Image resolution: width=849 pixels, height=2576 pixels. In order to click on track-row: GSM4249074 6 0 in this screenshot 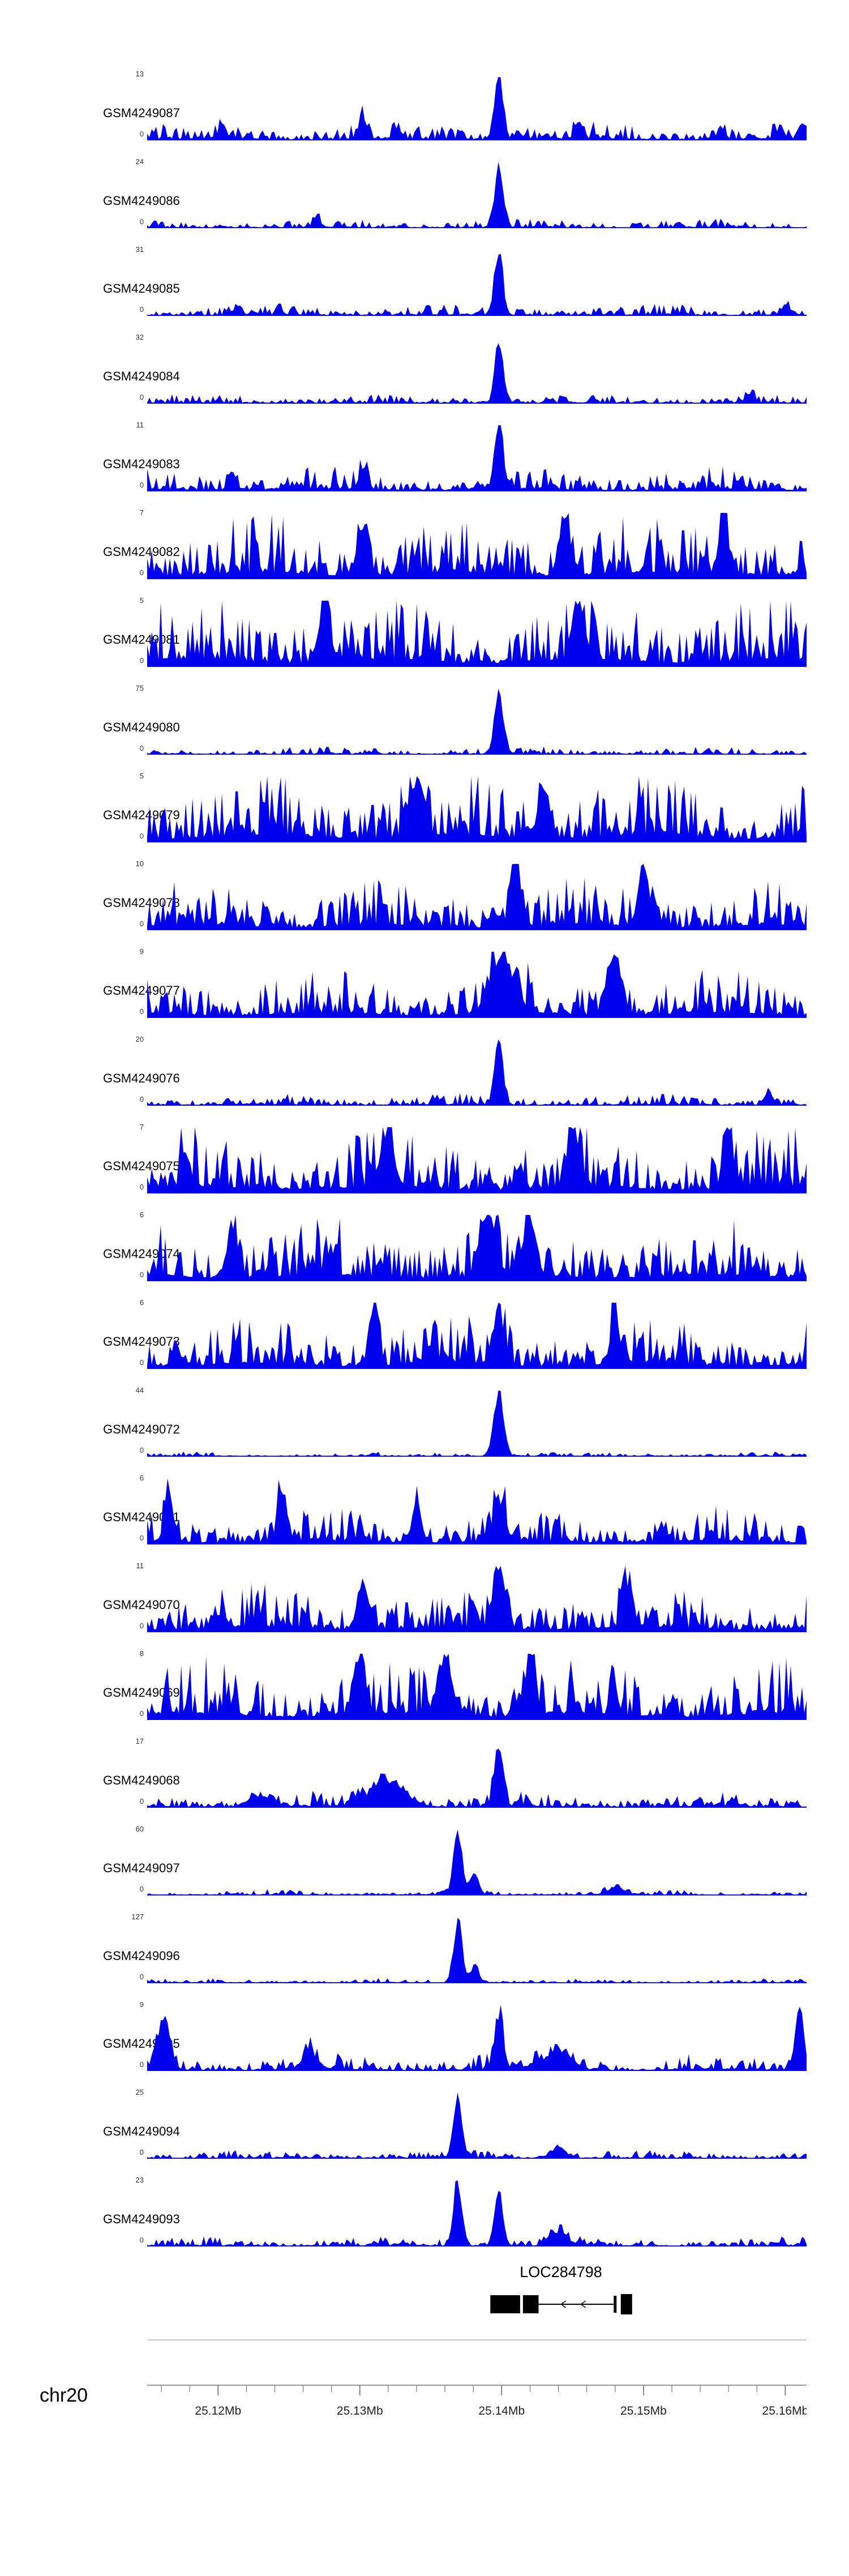, I will do `click(424, 1237)`.